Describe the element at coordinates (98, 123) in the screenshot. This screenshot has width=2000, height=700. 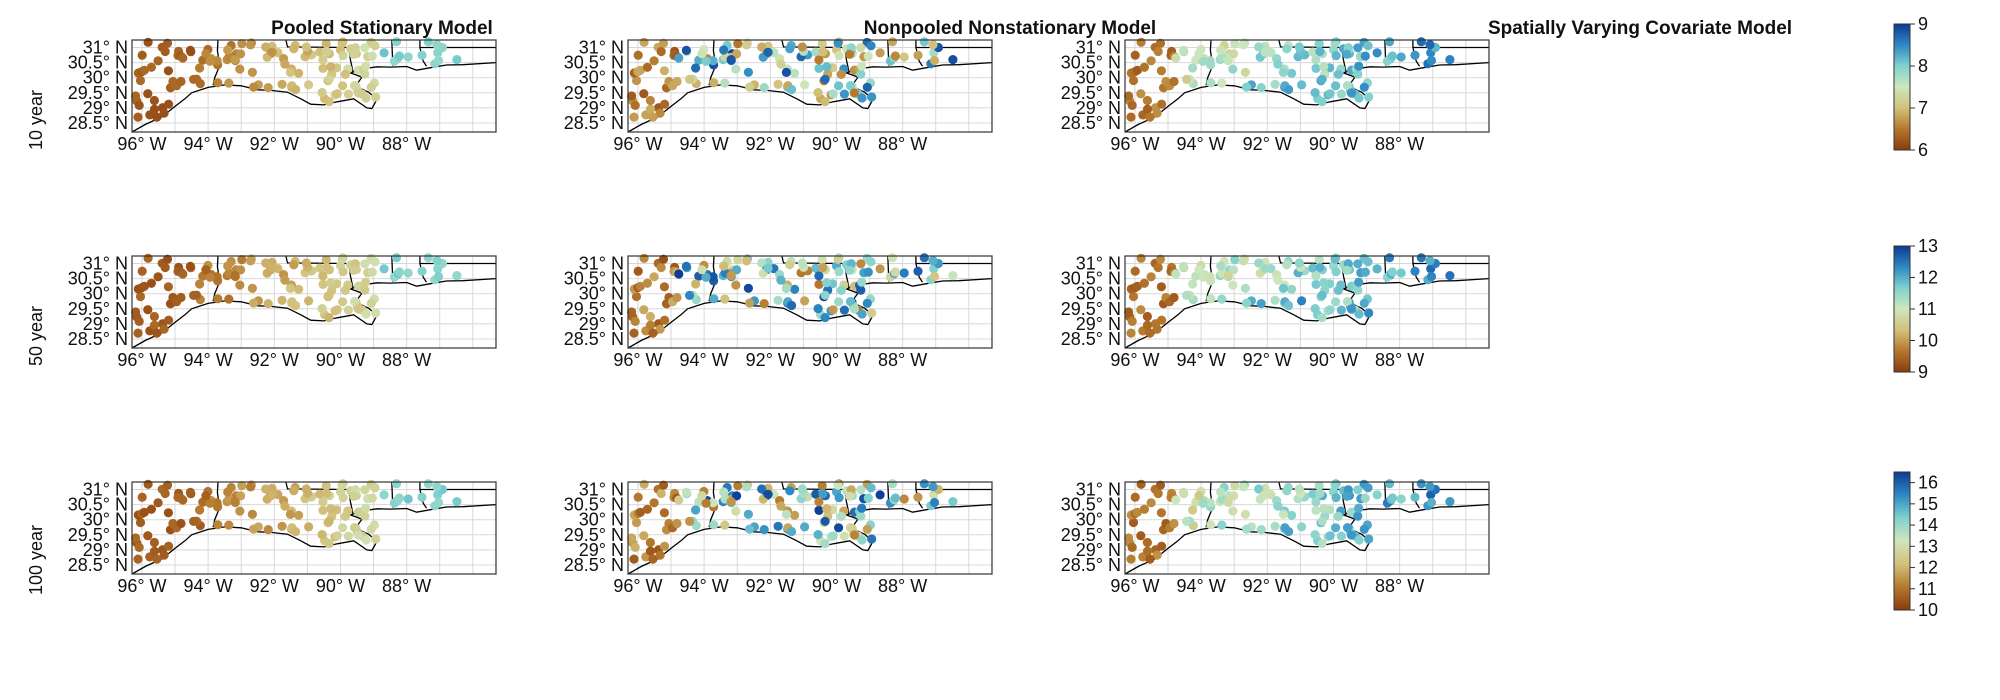
I see `lat-tick-label: 28.5° N` at that location.